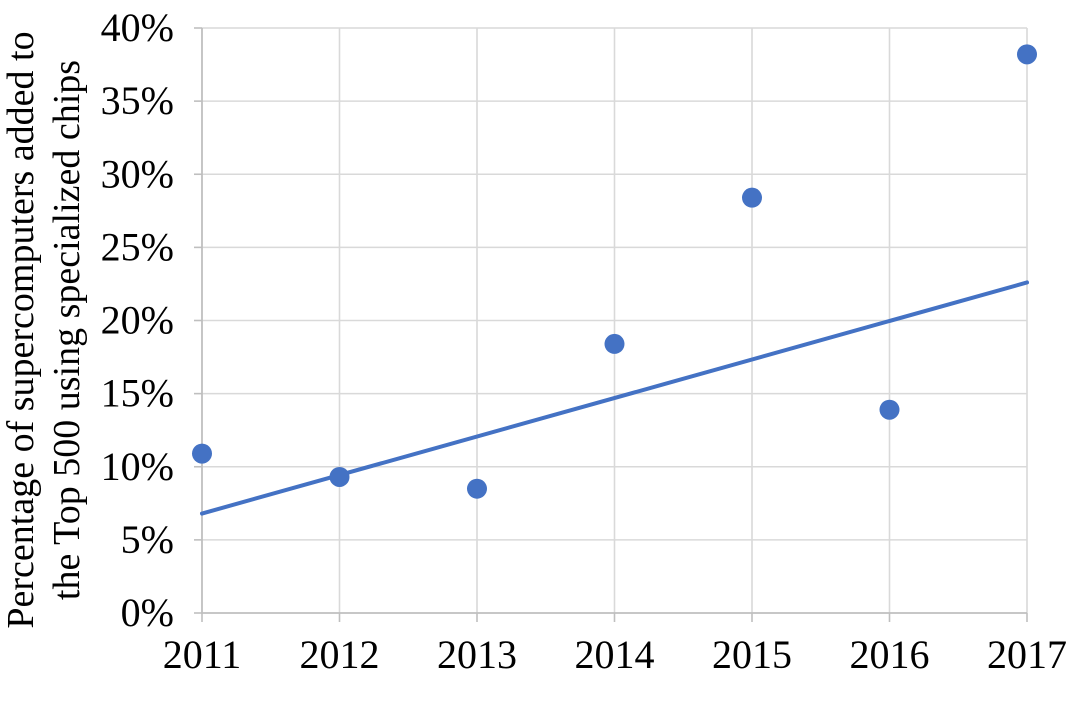 The height and width of the screenshot is (702, 1080). I want to click on y-tick-label: 10%, so click(137, 466).